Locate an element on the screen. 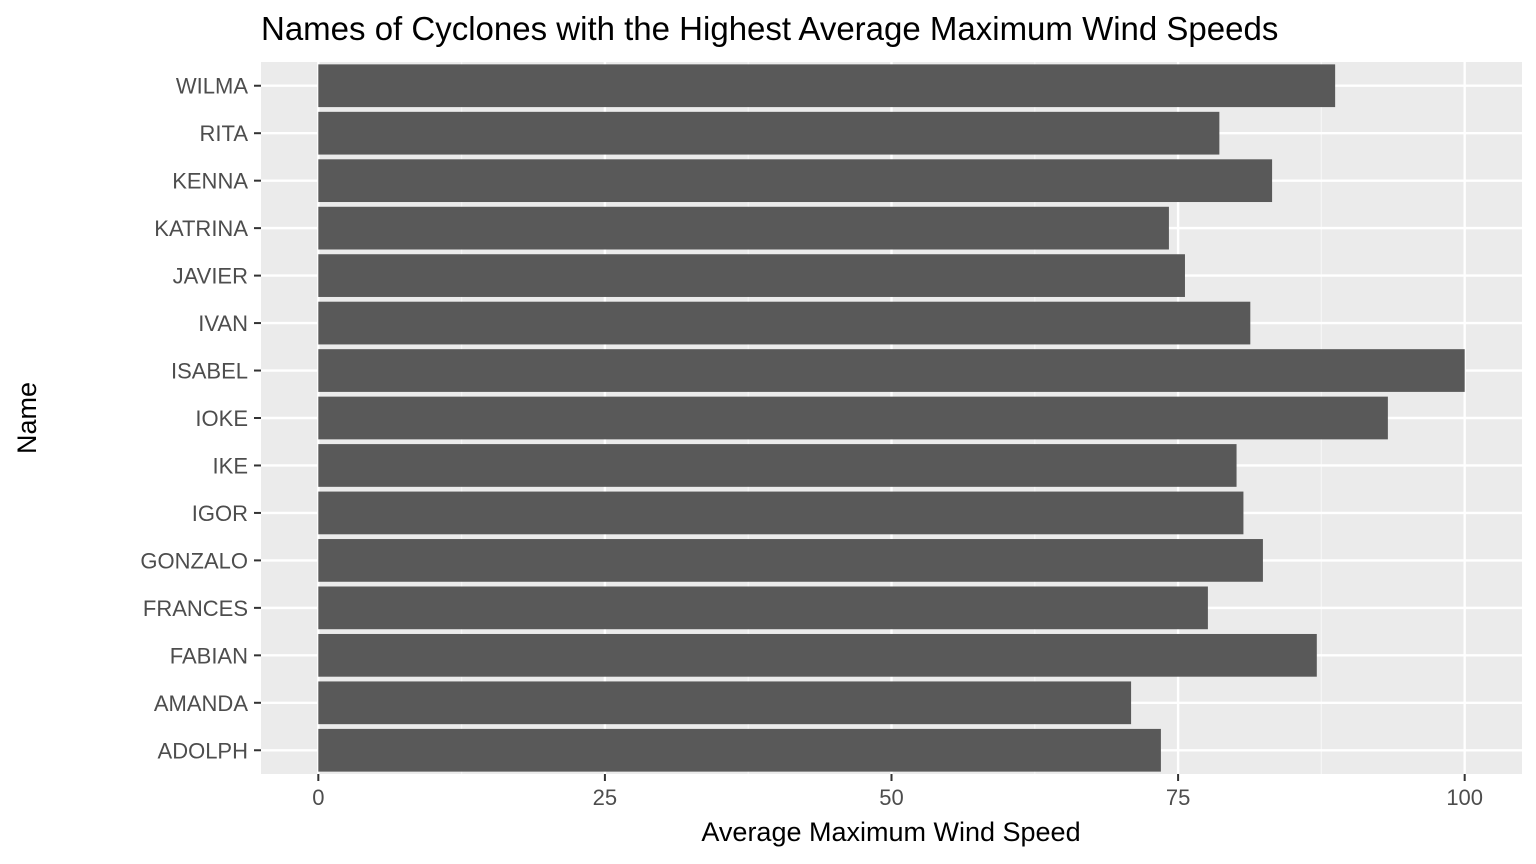  x-tick-label: 0 is located at coordinates (318, 797).